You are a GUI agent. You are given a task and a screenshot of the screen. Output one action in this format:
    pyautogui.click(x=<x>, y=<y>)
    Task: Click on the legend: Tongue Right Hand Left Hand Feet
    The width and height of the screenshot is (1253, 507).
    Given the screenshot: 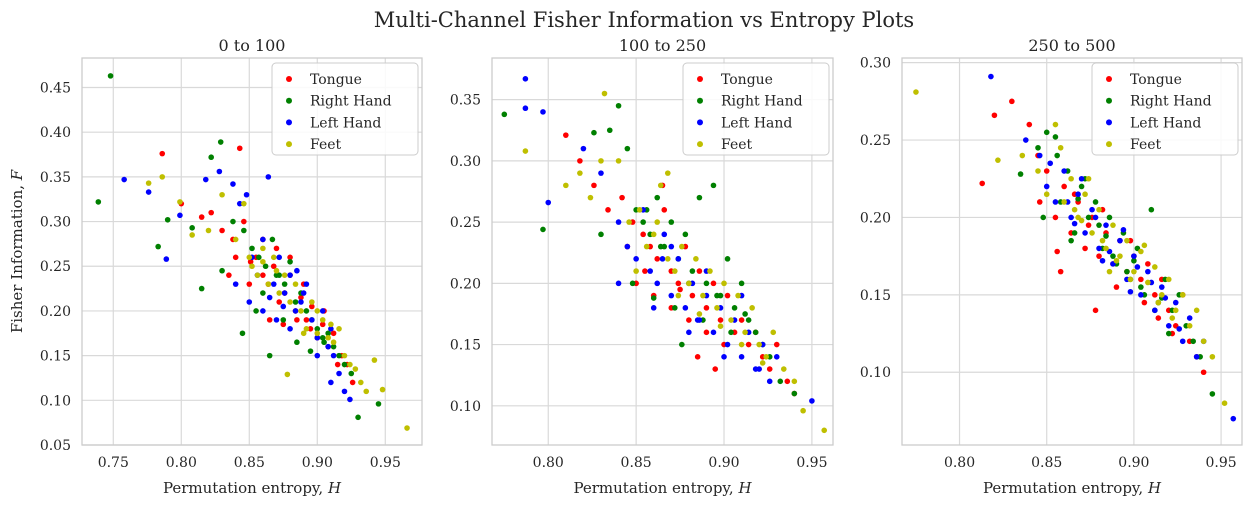 What is the action you would take?
    pyautogui.click(x=1165, y=109)
    